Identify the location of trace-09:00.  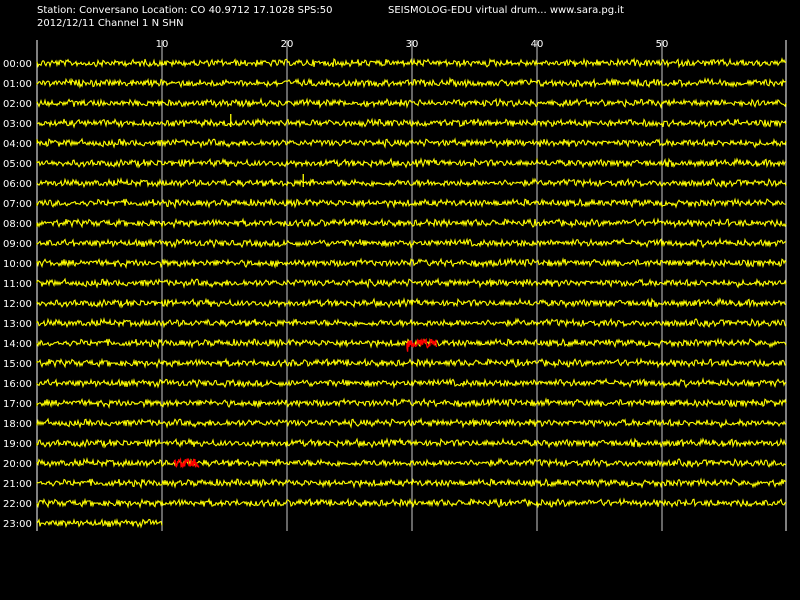
(411, 243).